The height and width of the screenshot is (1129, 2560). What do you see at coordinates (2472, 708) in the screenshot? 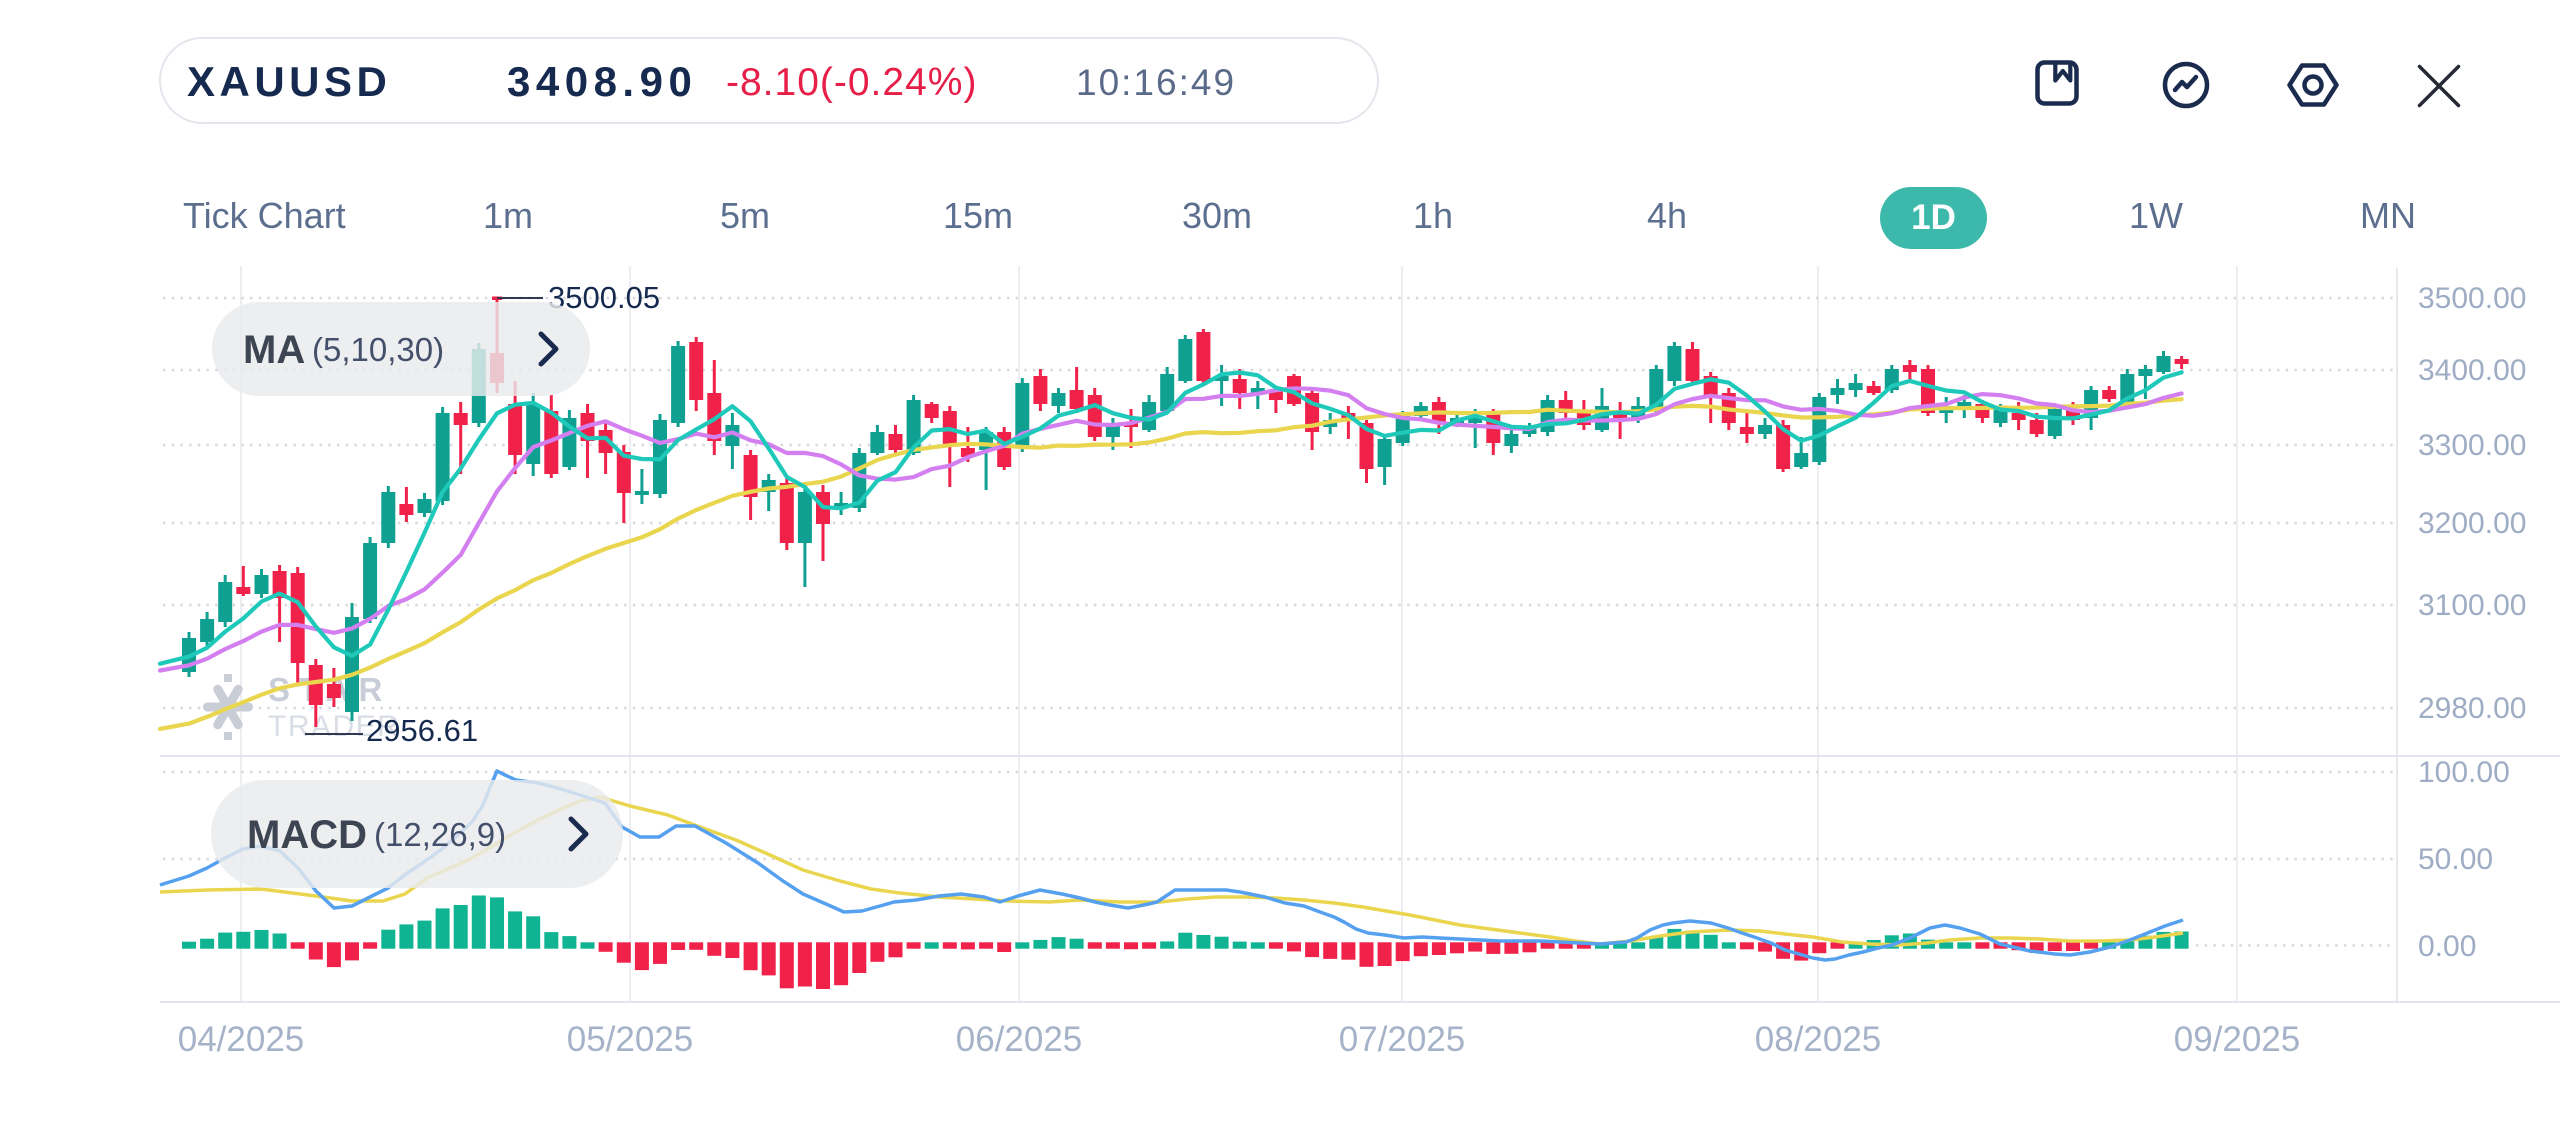
I see `svg-text: 2980.00` at bounding box center [2472, 708].